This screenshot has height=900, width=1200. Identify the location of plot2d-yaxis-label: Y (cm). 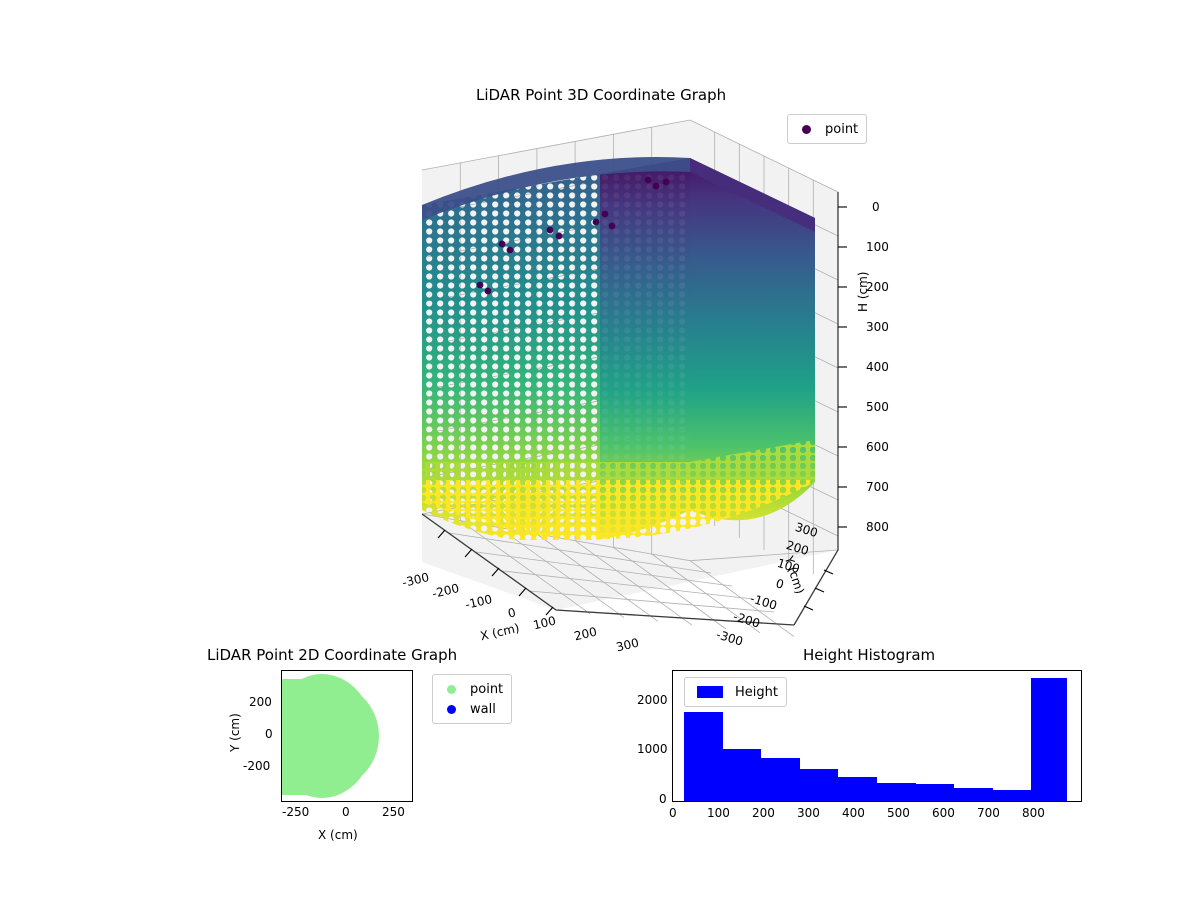
(235, 732).